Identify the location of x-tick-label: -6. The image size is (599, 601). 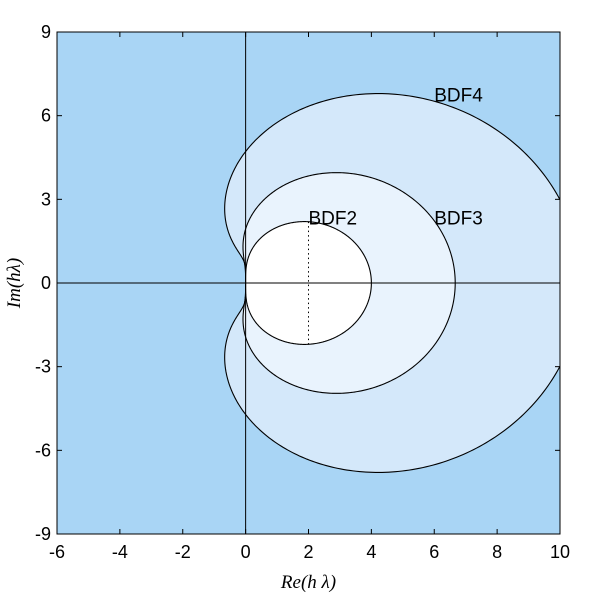
(57, 552).